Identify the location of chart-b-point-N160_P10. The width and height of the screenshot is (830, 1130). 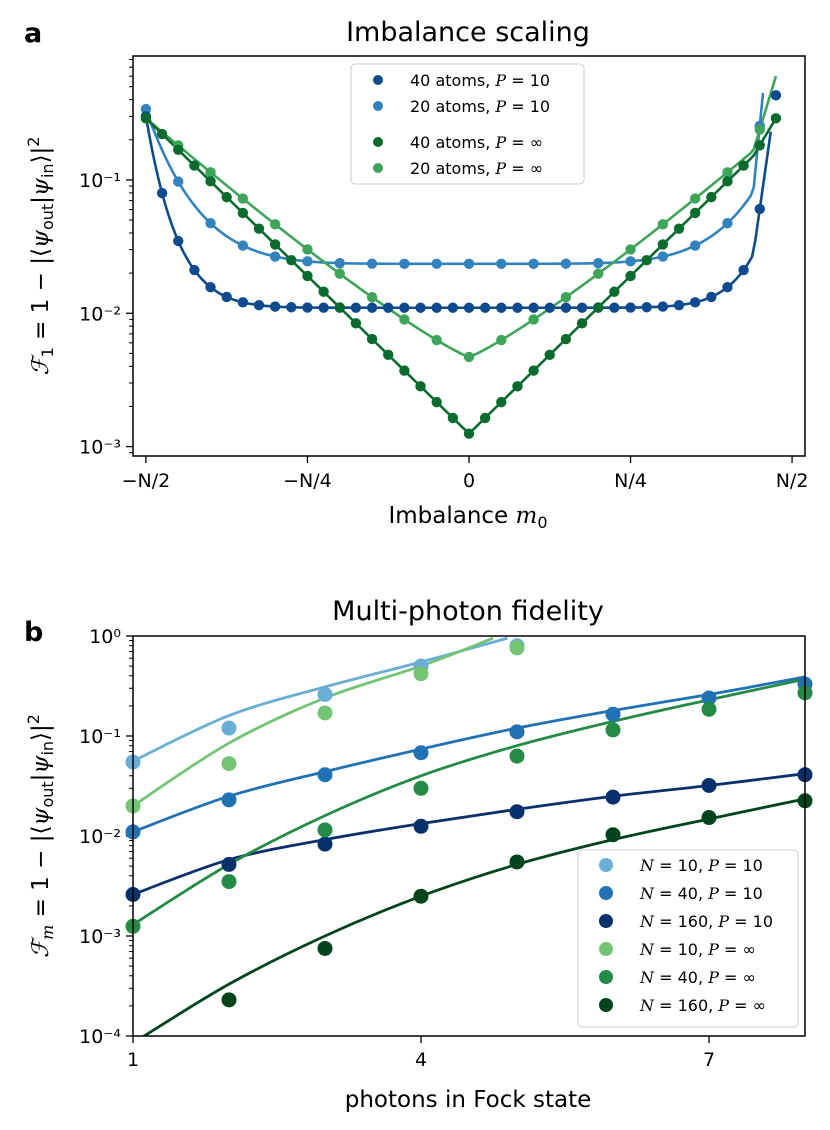
(709, 785).